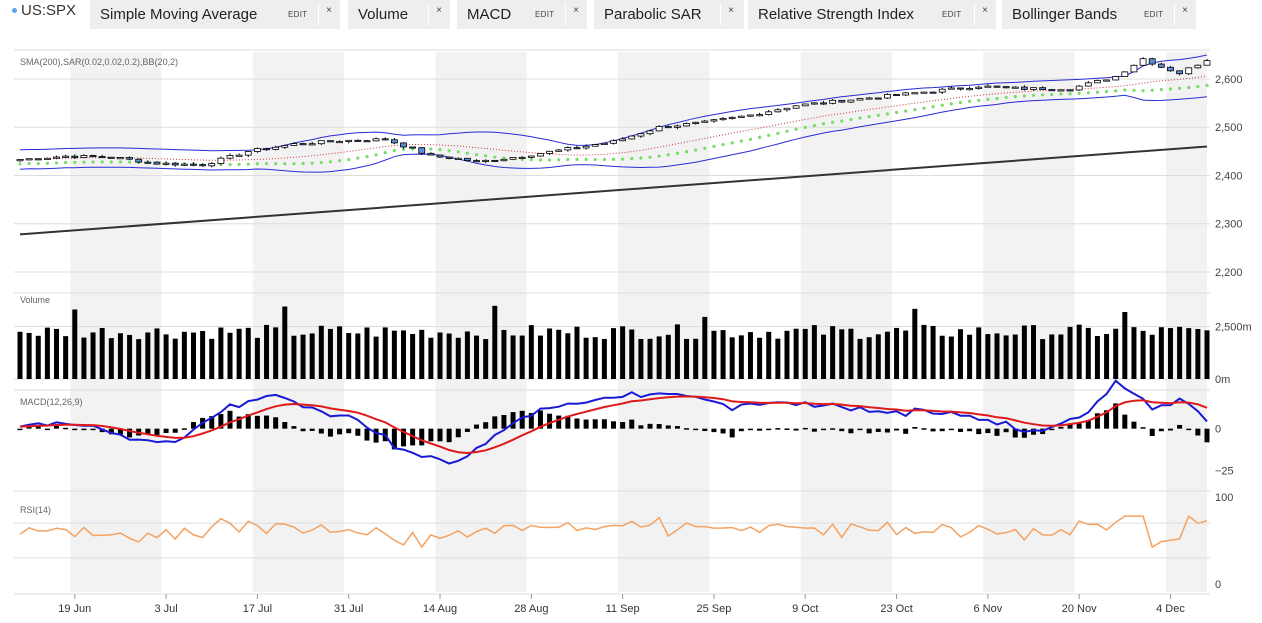  What do you see at coordinates (522, 14) in the screenshot?
I see `tab-macd: MACD EDIT ×` at bounding box center [522, 14].